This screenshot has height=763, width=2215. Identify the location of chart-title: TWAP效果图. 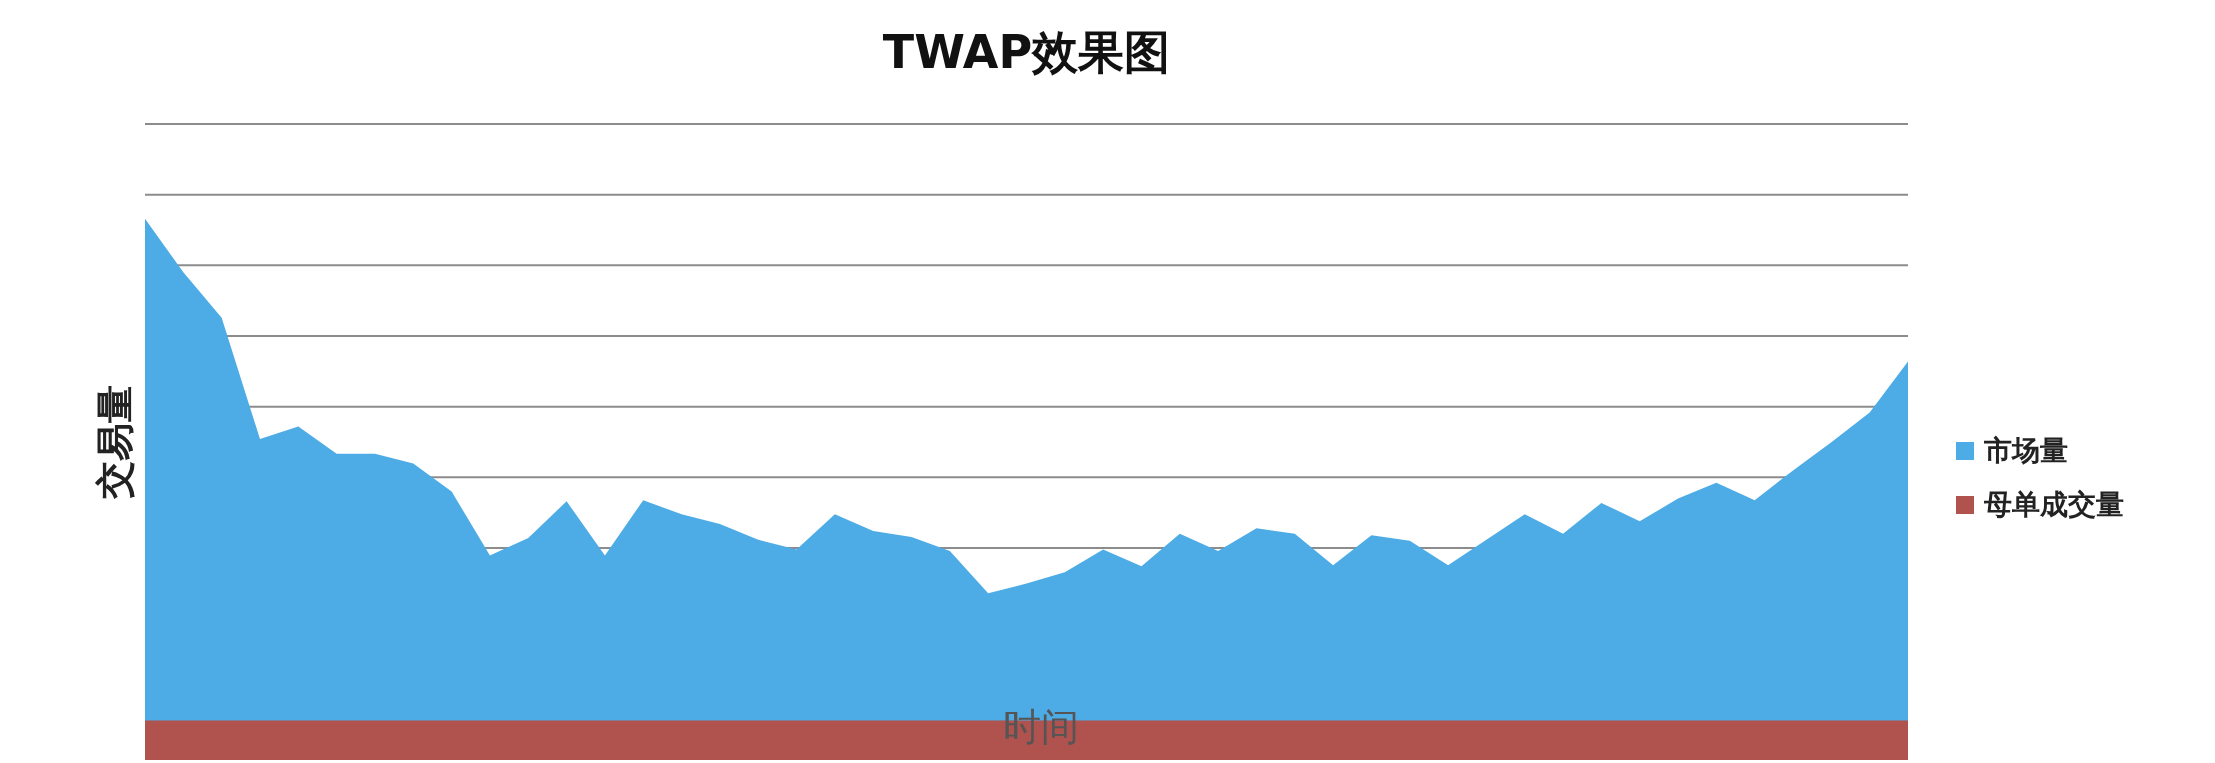
(1026, 52).